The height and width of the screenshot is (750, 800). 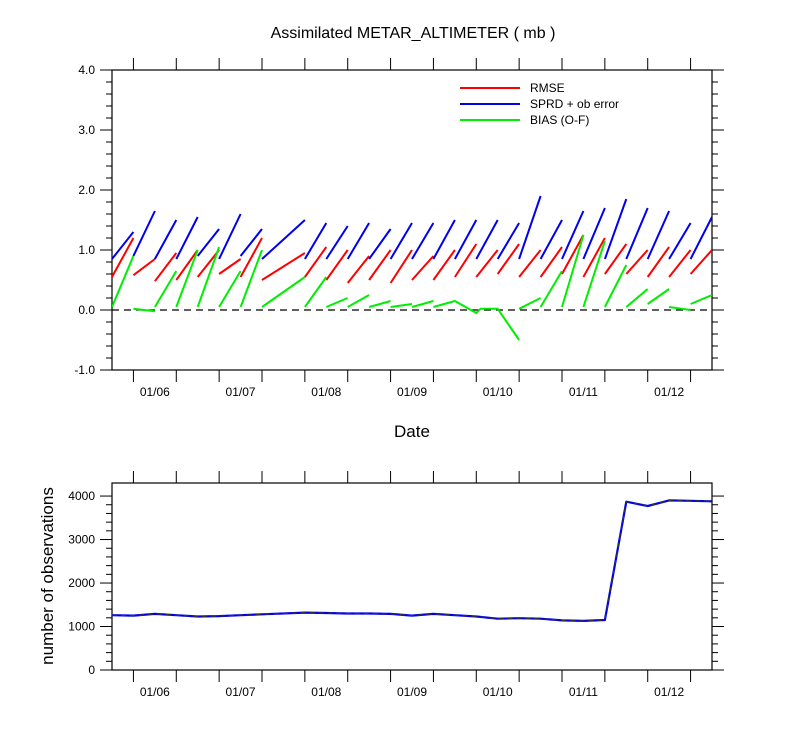 What do you see at coordinates (574, 104) in the screenshot?
I see `legend-label: SPRD + ob error` at bounding box center [574, 104].